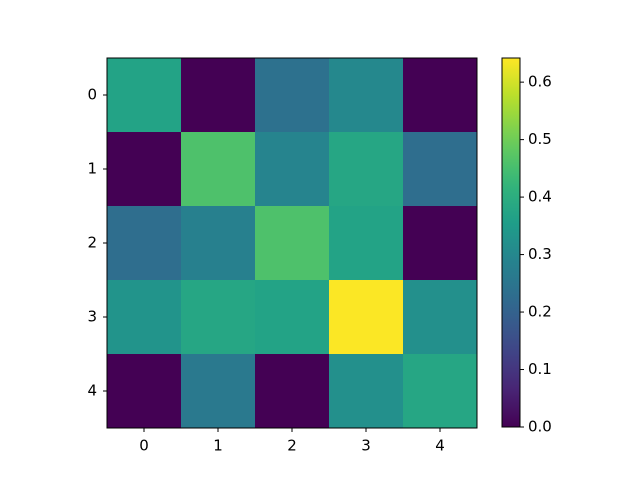 The width and height of the screenshot is (640, 480). What do you see at coordinates (218, 446) in the screenshot?
I see `x-tick-label: 1` at bounding box center [218, 446].